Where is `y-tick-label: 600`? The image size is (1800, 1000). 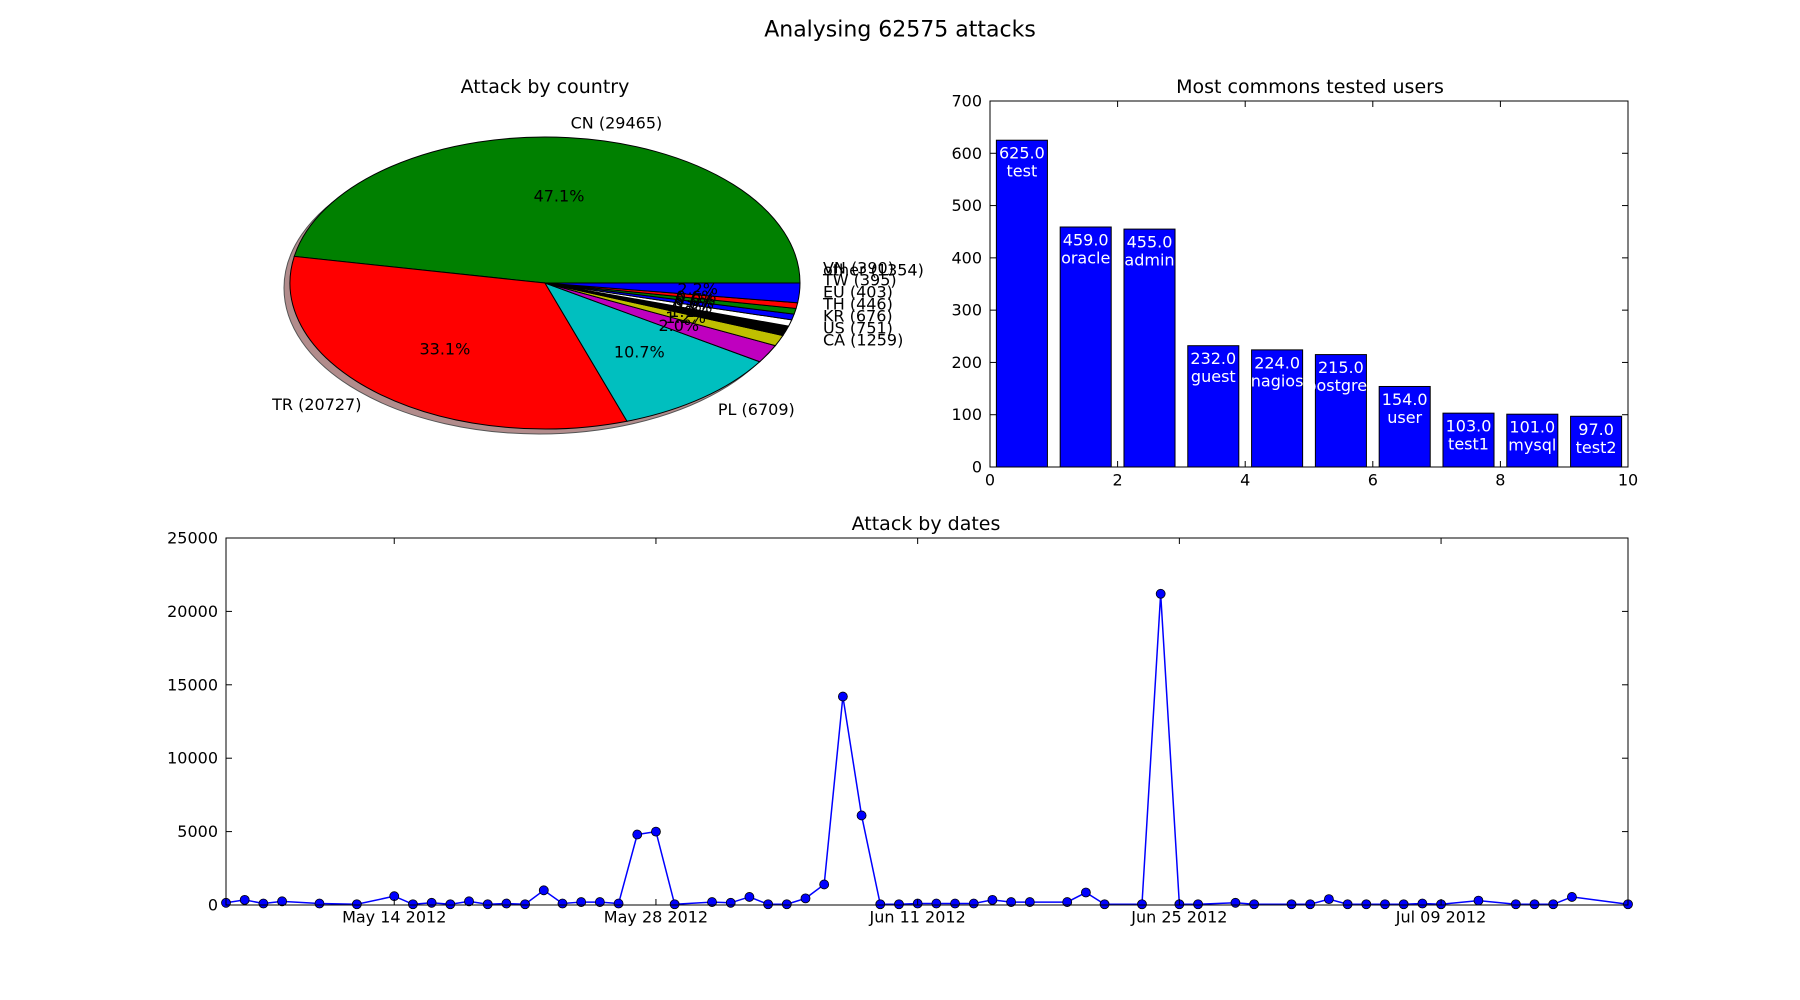 y-tick-label: 600 is located at coordinates (966, 153).